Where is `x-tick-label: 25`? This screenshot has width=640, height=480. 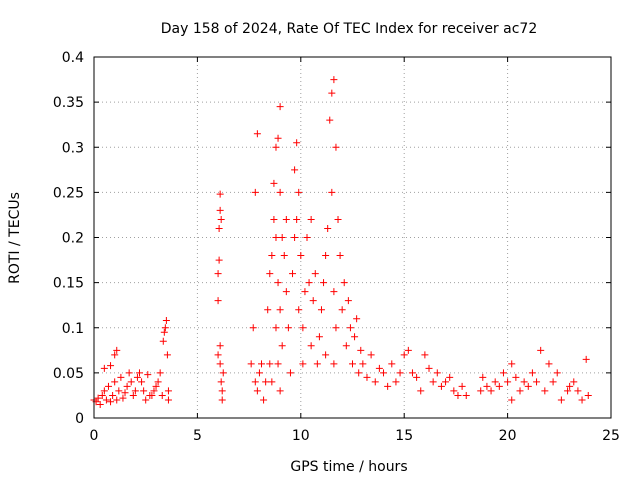 x-tick-label: 25 is located at coordinates (611, 436).